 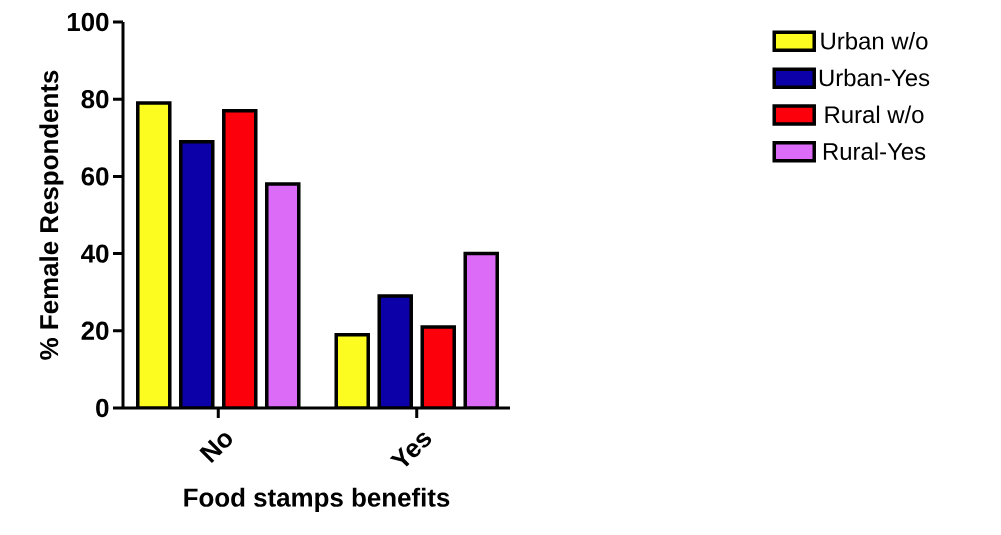 I want to click on legend-label: Rural w/o, so click(x=874, y=114).